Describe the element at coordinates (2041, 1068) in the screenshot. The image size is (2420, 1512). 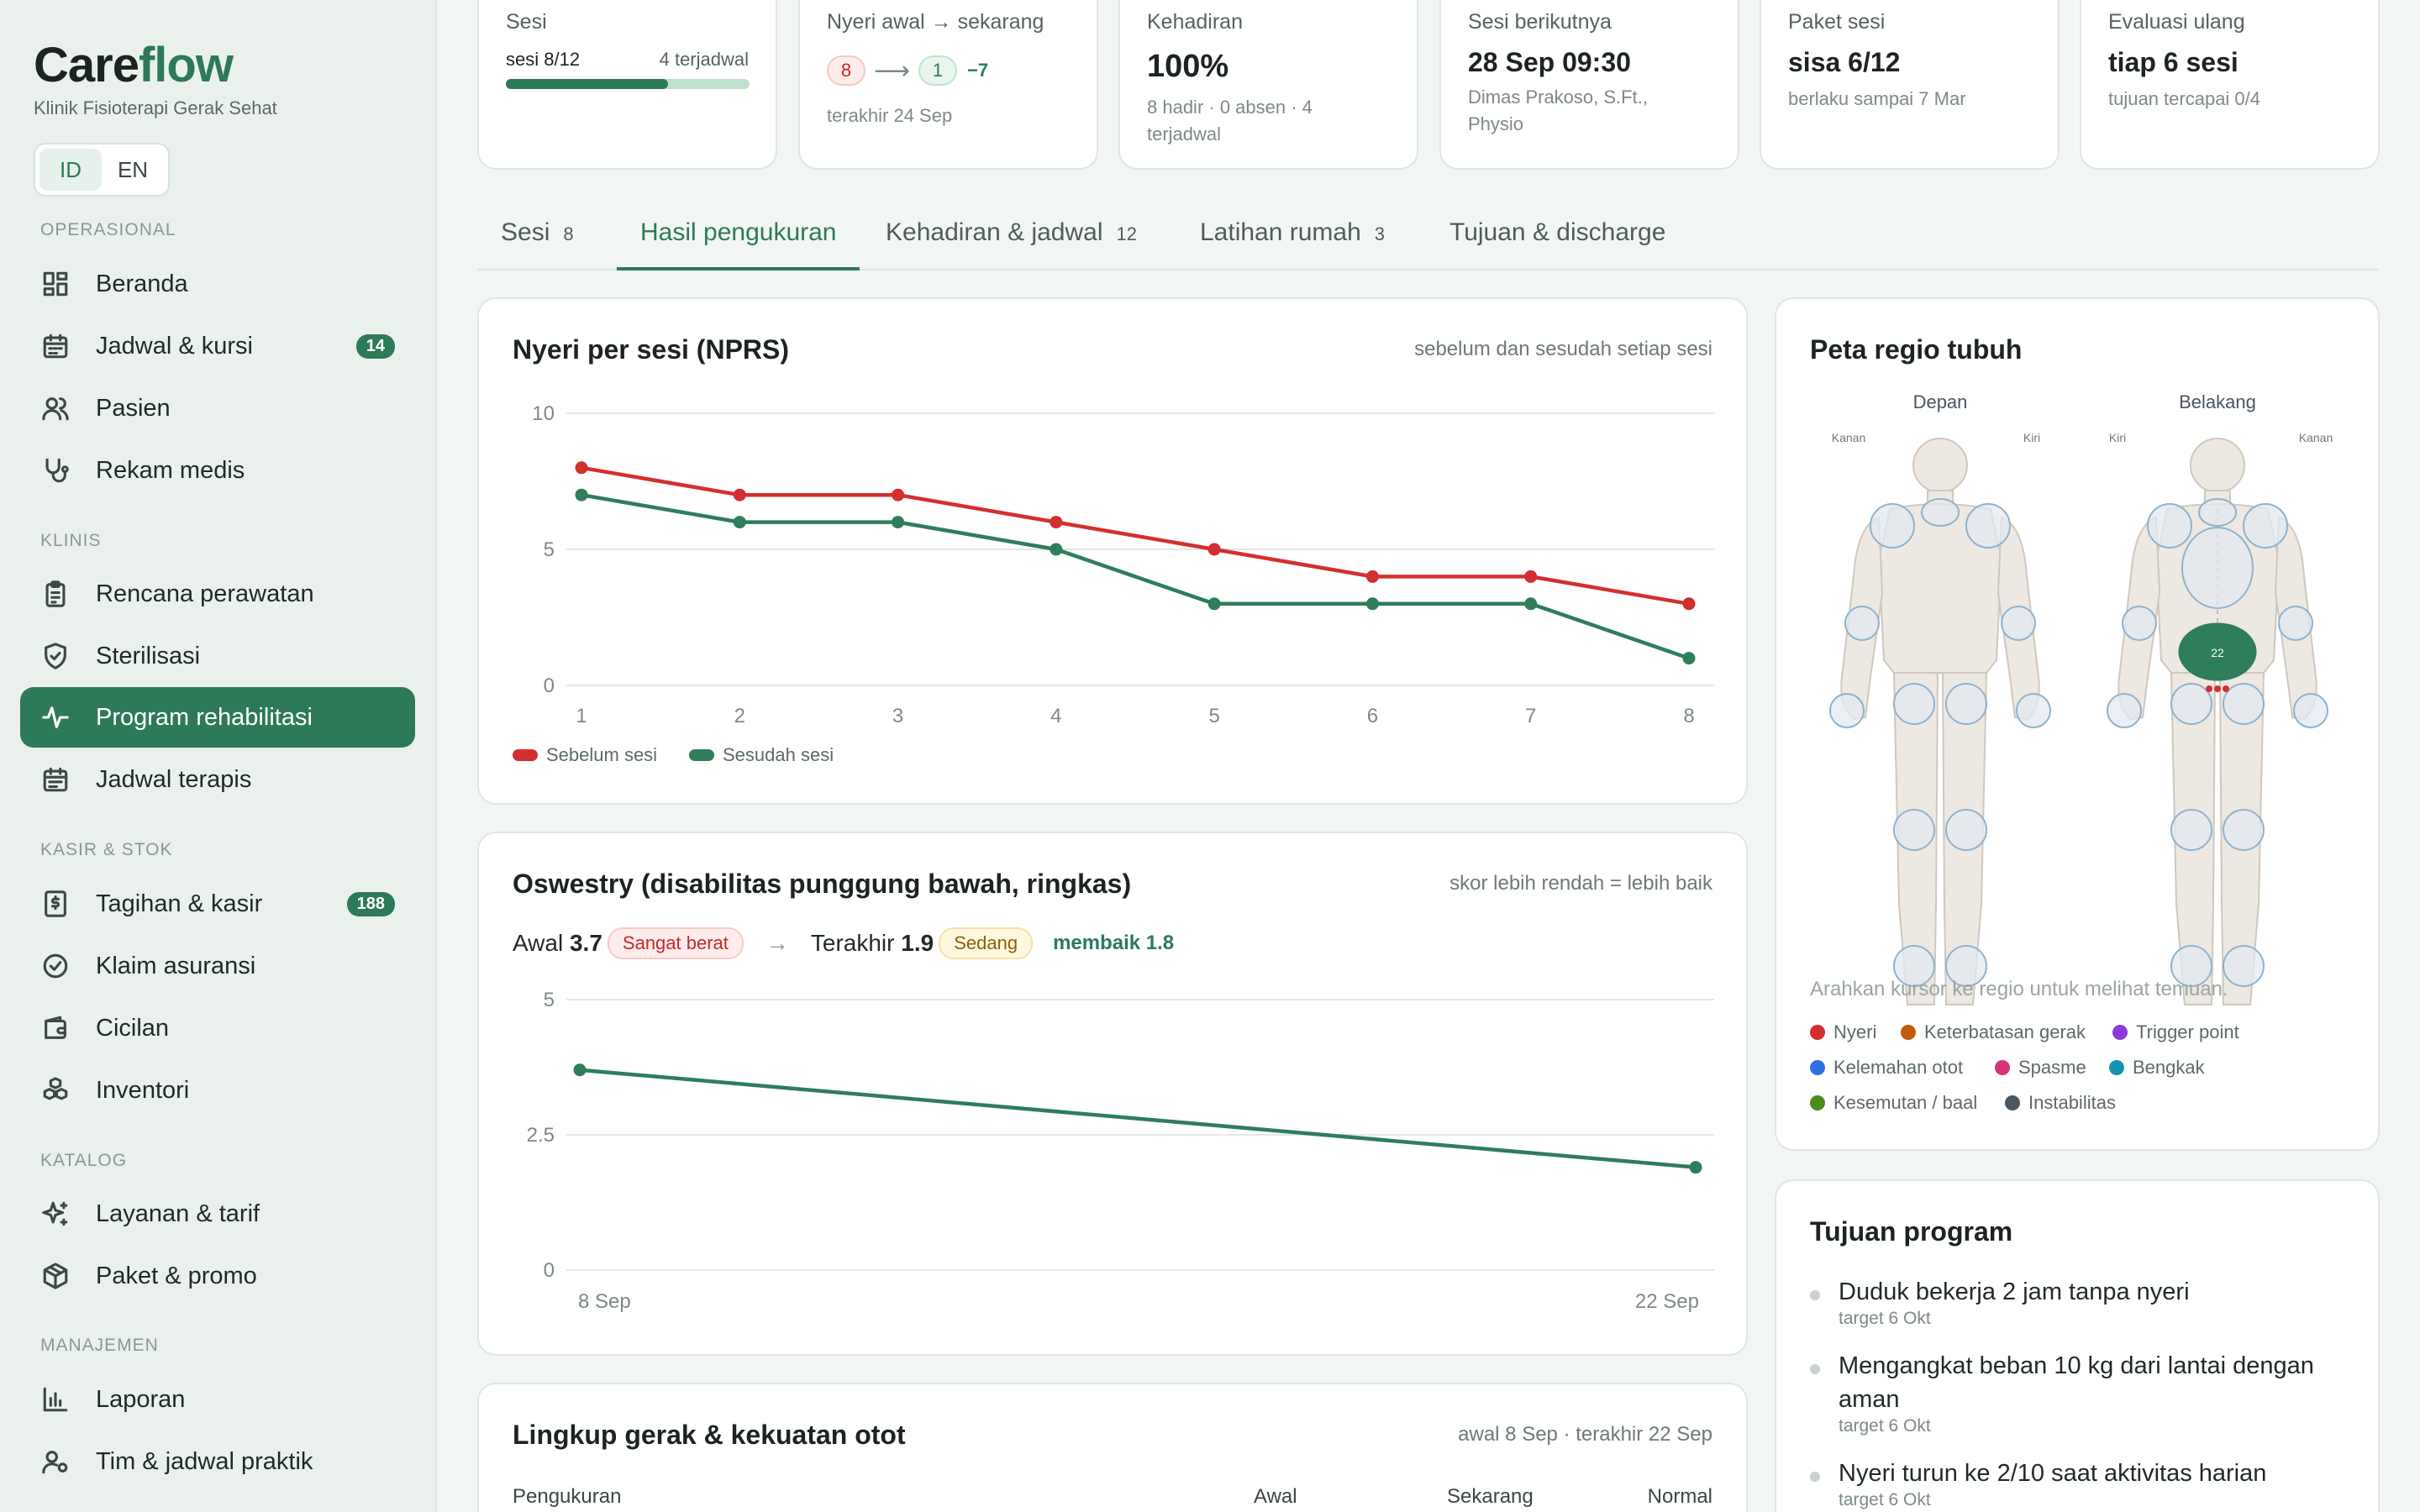
I see `legend-spasme: Spasme` at that location.